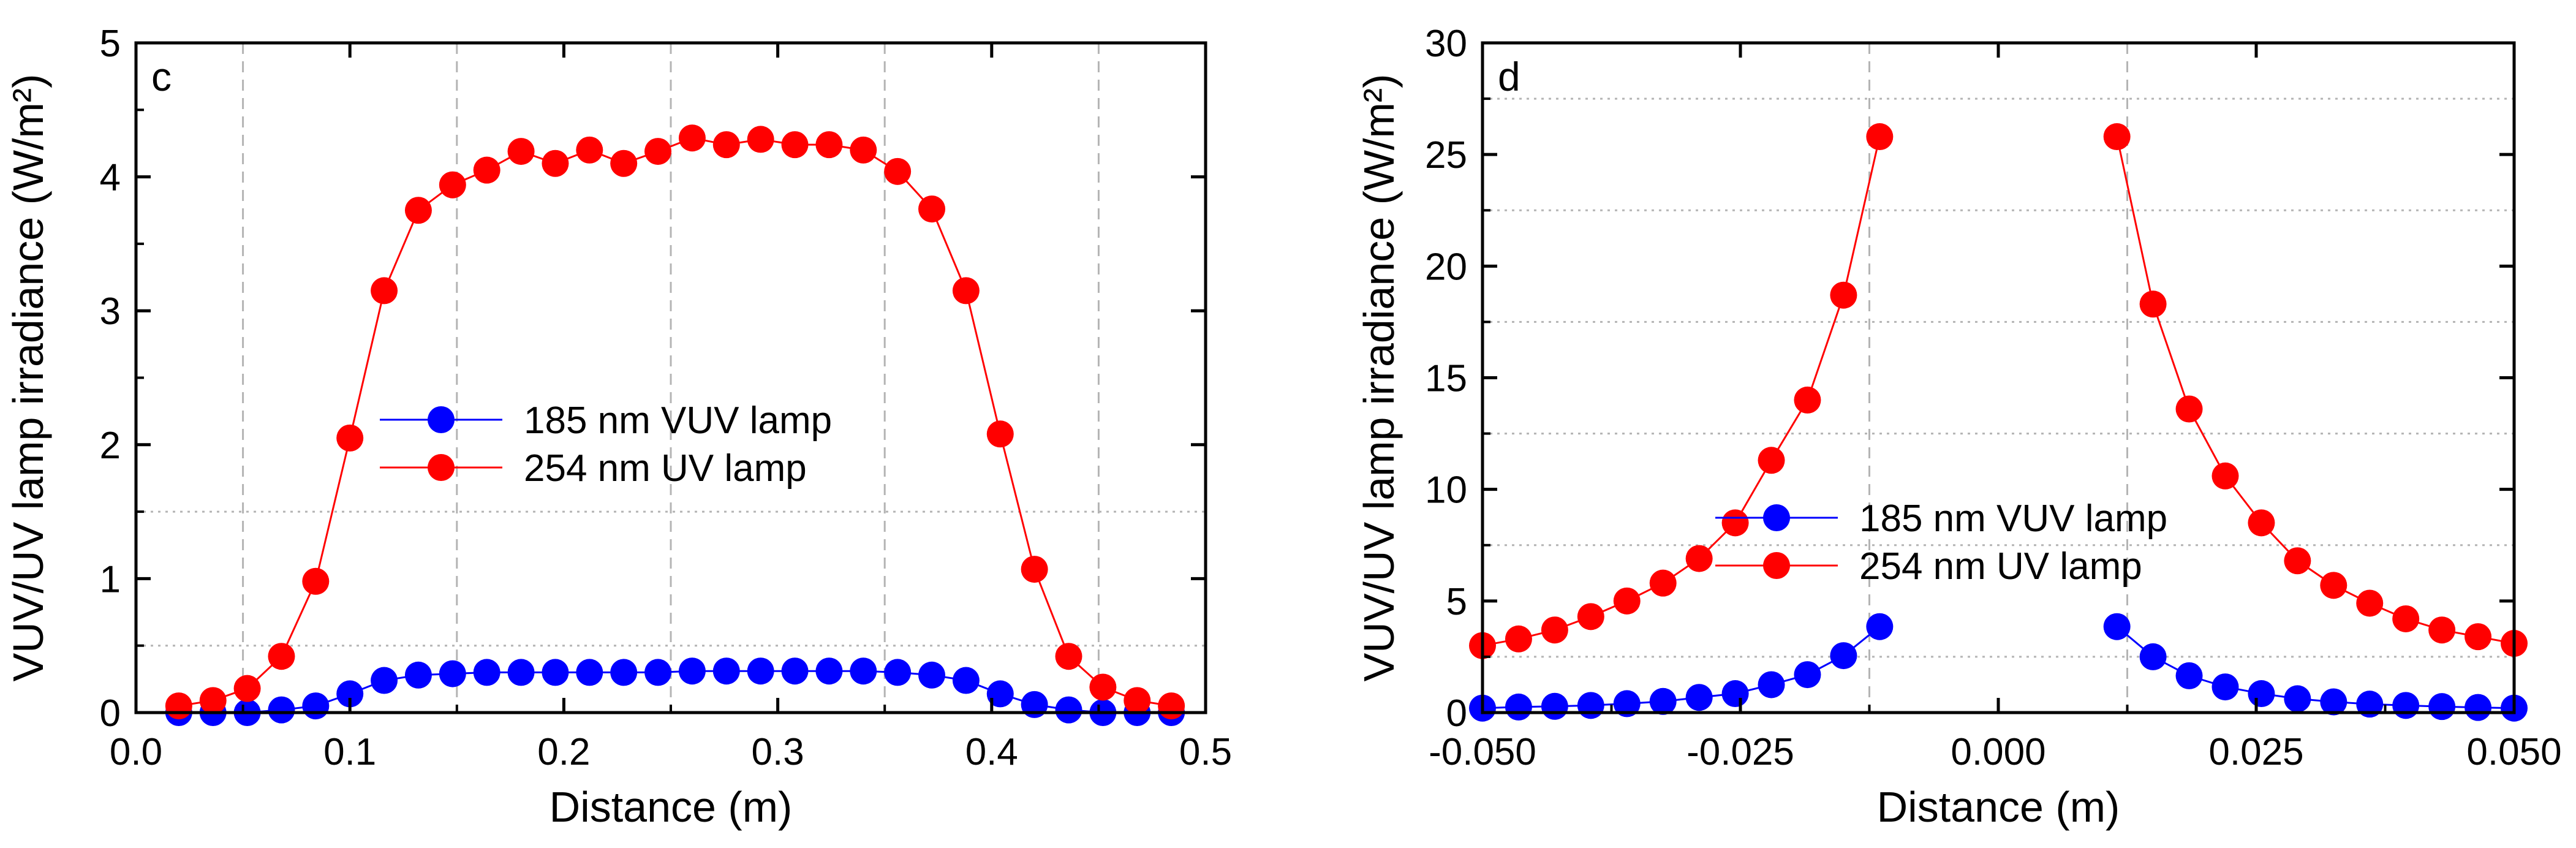 This screenshot has width=2576, height=848. I want to click on panel-label: d, so click(1509, 76).